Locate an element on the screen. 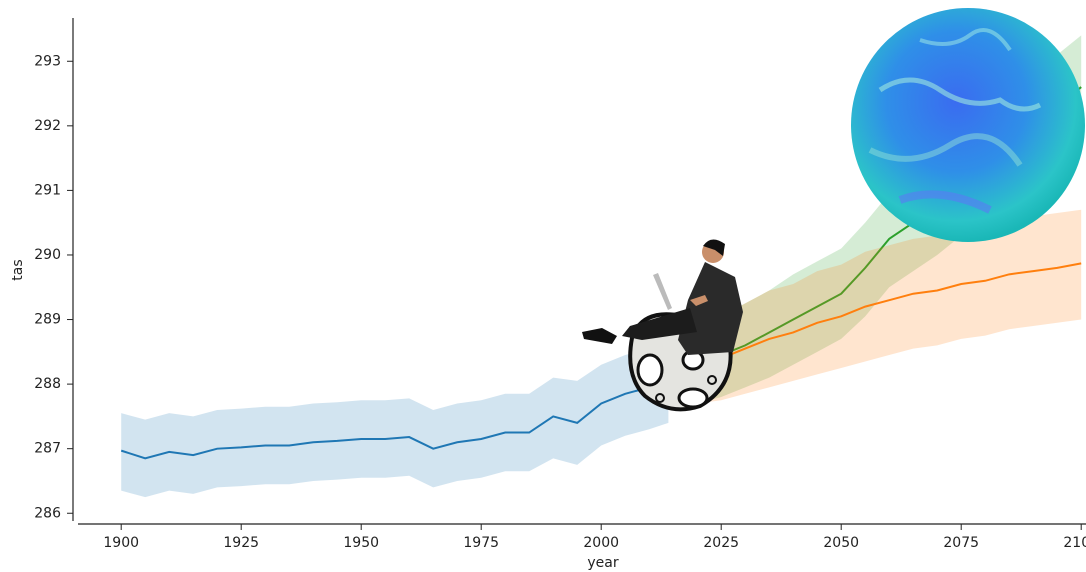  y-tick-label: 291 is located at coordinates (47, 190).